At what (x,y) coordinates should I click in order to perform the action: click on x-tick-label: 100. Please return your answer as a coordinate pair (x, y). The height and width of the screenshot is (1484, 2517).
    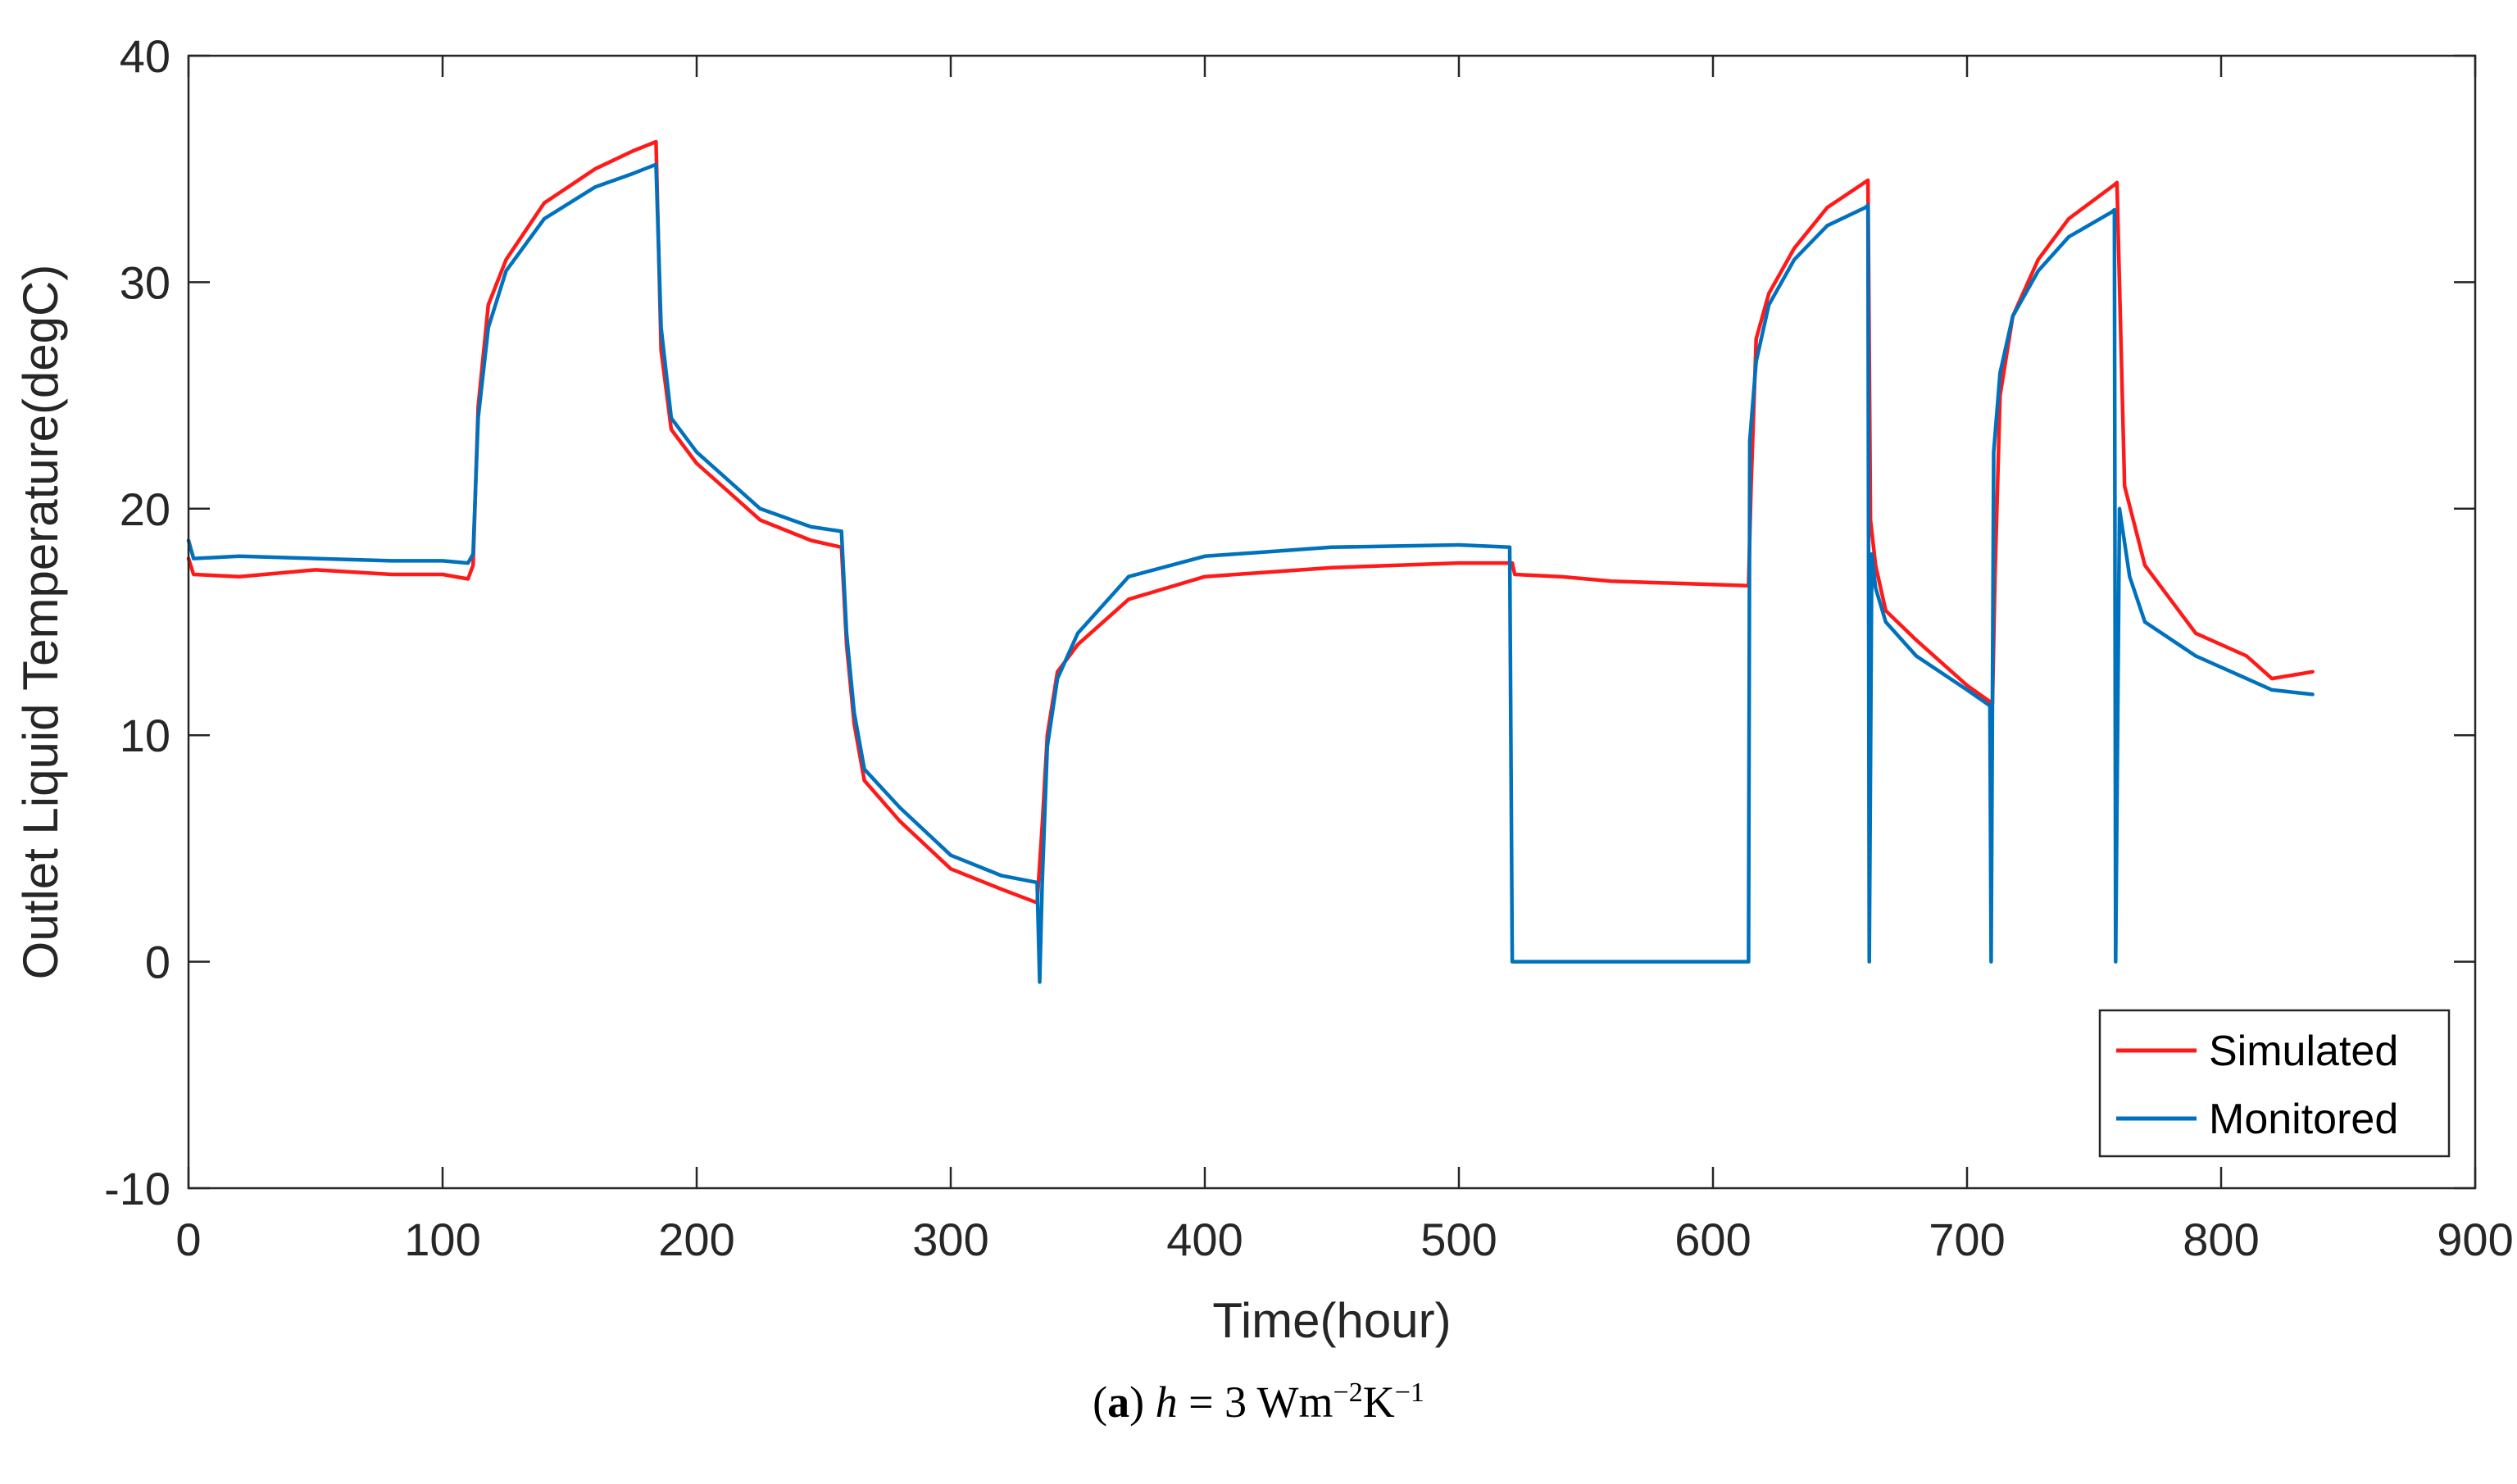
    Looking at the image, I should click on (442, 1239).